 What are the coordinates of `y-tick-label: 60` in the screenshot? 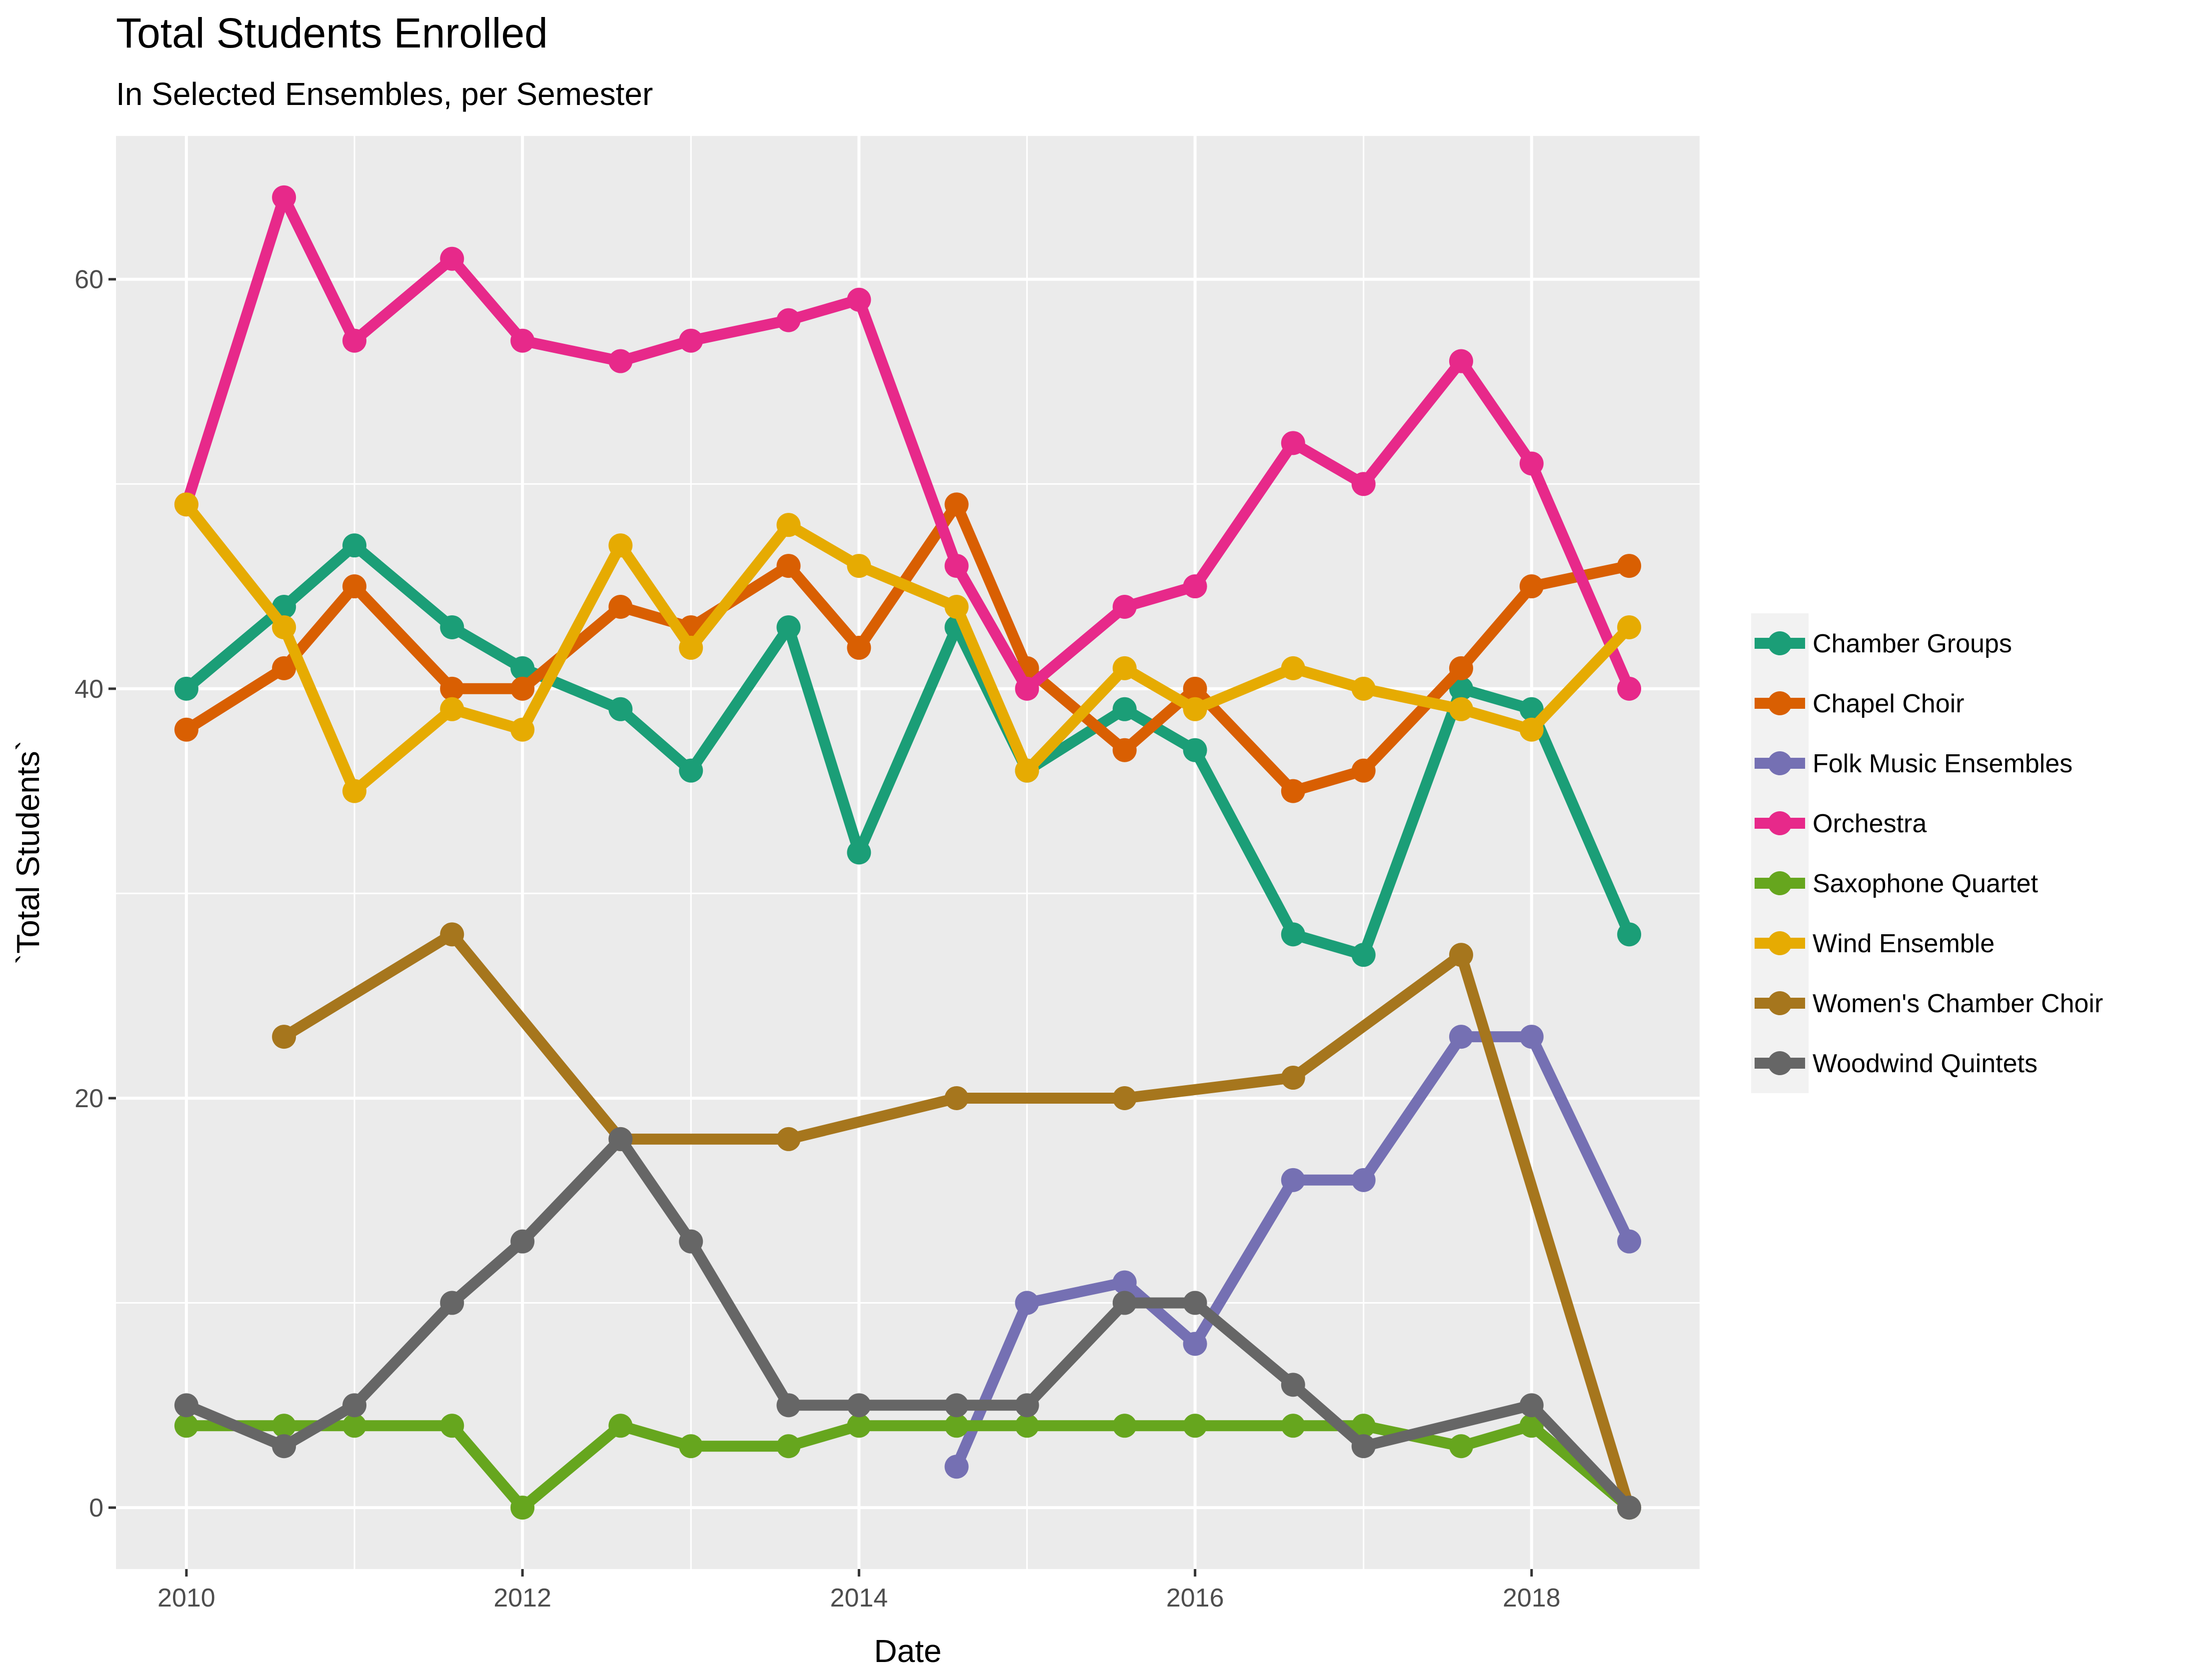 It's located at (88, 279).